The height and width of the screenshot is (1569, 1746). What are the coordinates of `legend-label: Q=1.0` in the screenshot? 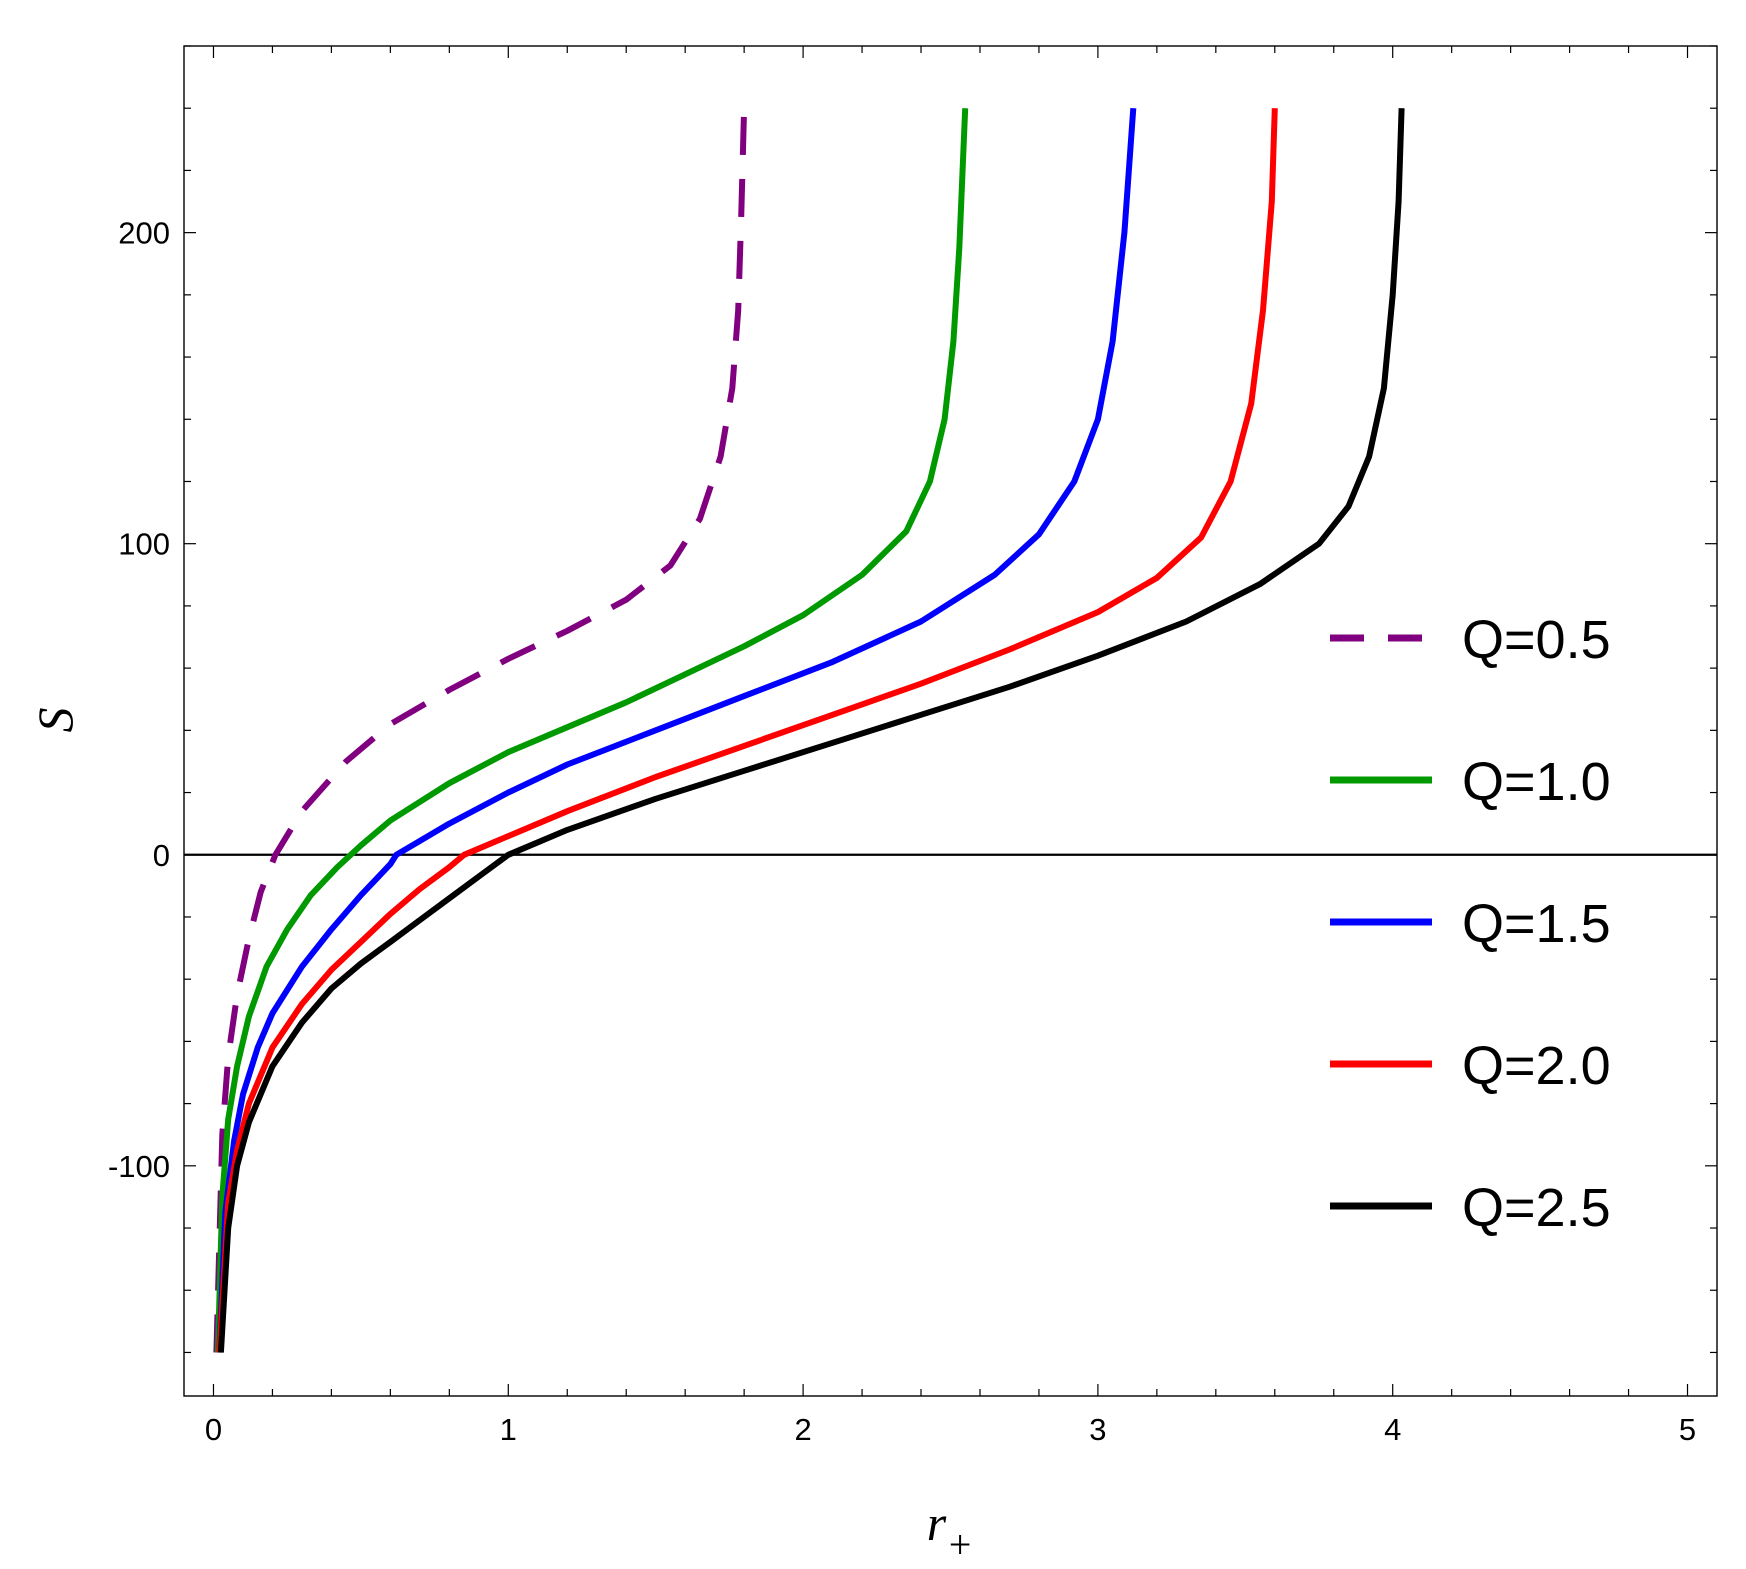 It's located at (1536, 782).